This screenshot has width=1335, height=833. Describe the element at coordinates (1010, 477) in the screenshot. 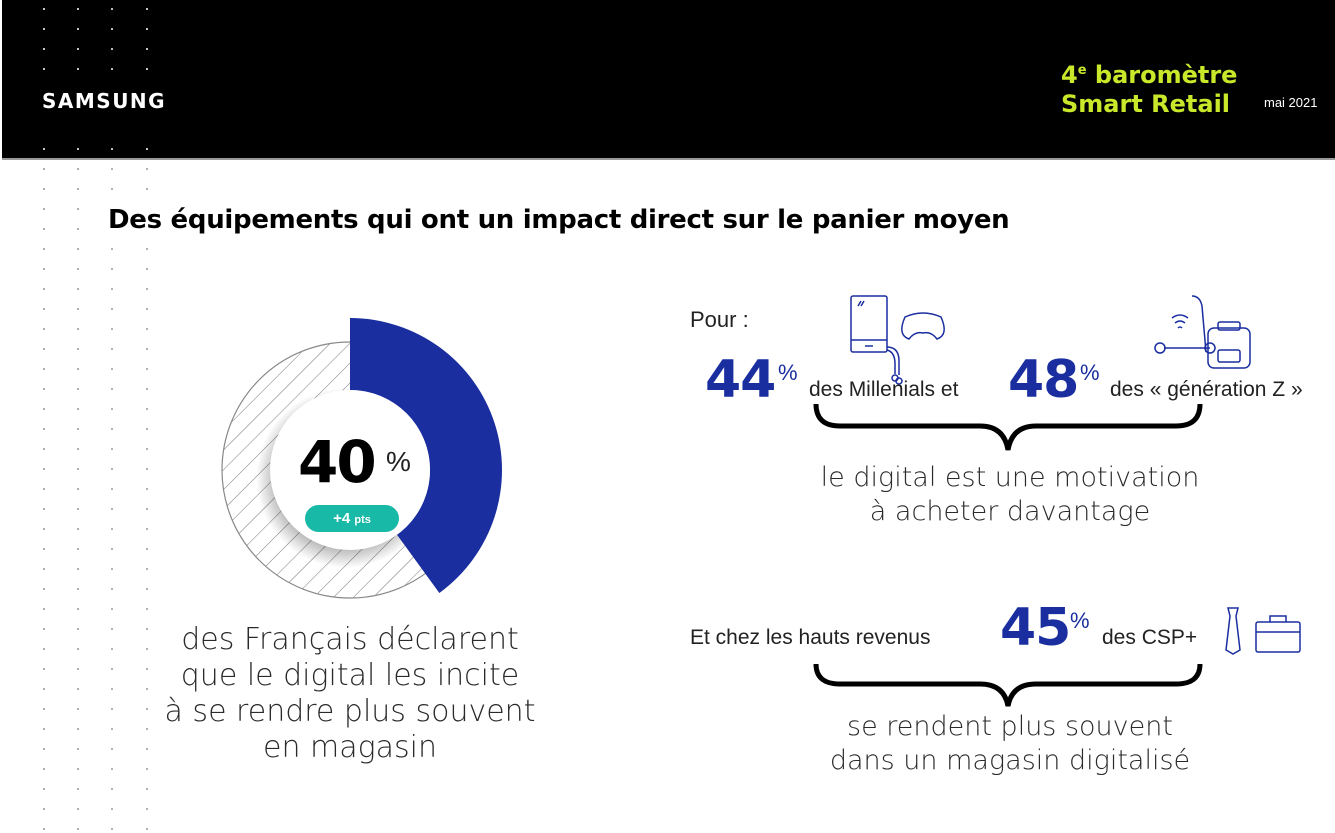

I see `motivation-line: le digital est une motivation` at that location.